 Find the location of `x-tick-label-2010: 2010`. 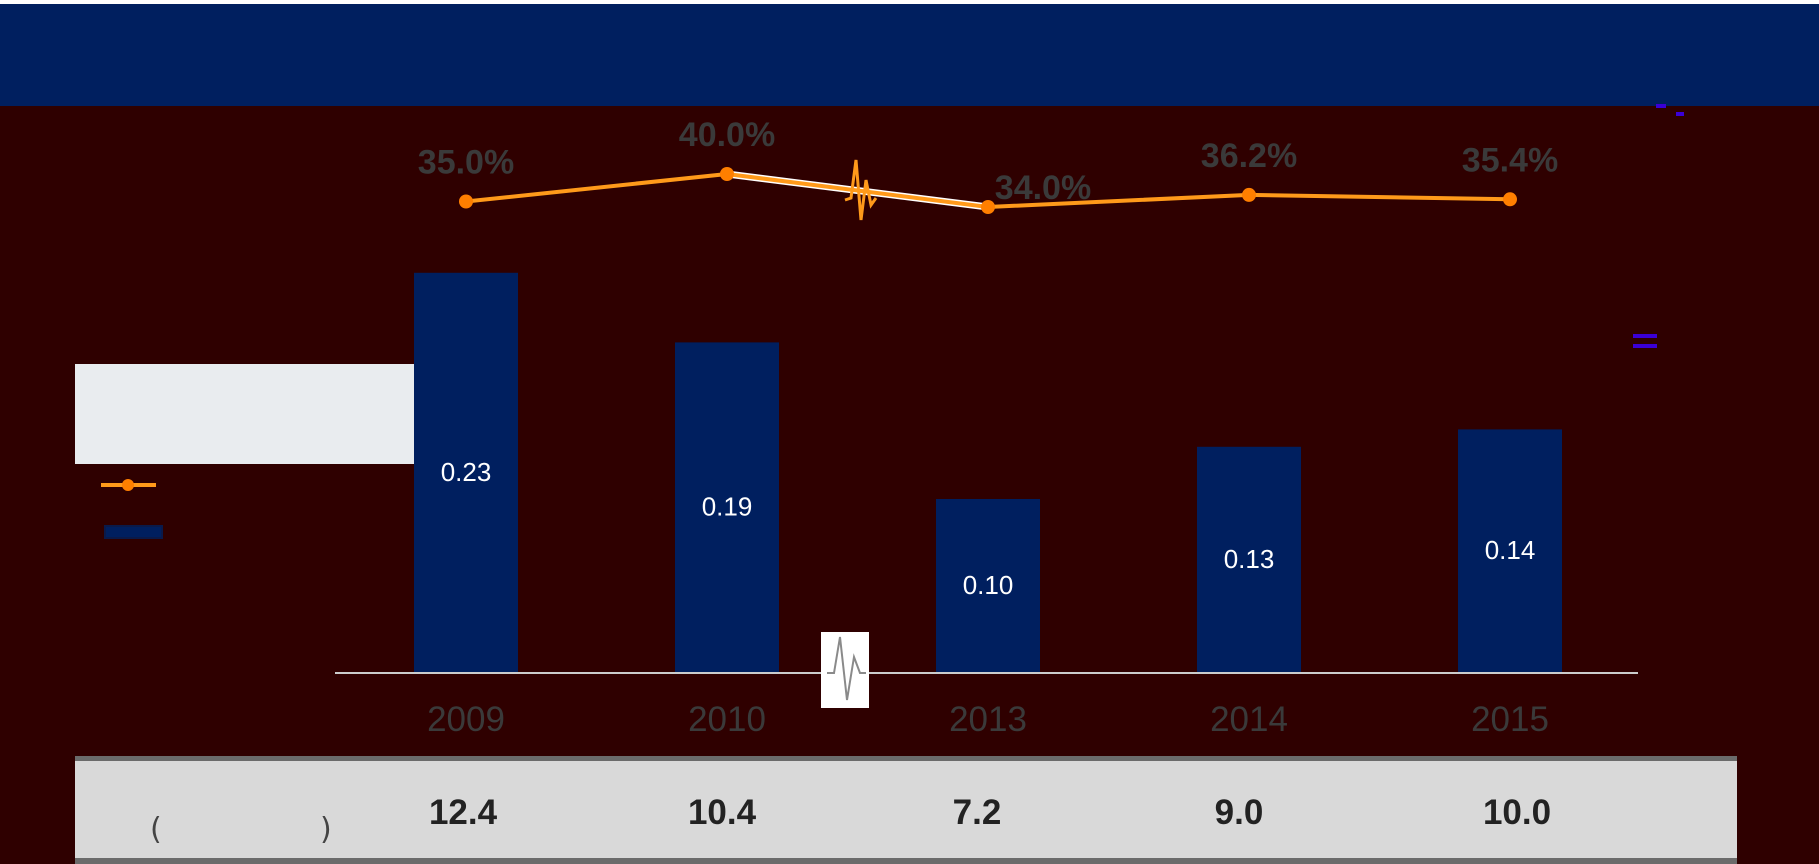

x-tick-label-2010: 2010 is located at coordinates (727, 719).